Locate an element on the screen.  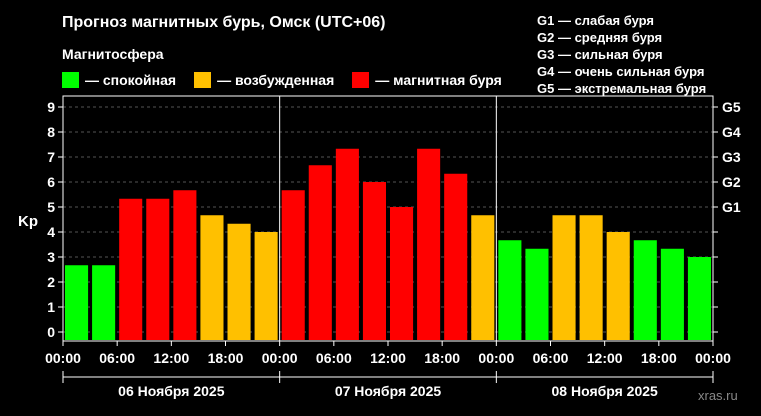
g-tick-label: G4 is located at coordinates (731, 132).